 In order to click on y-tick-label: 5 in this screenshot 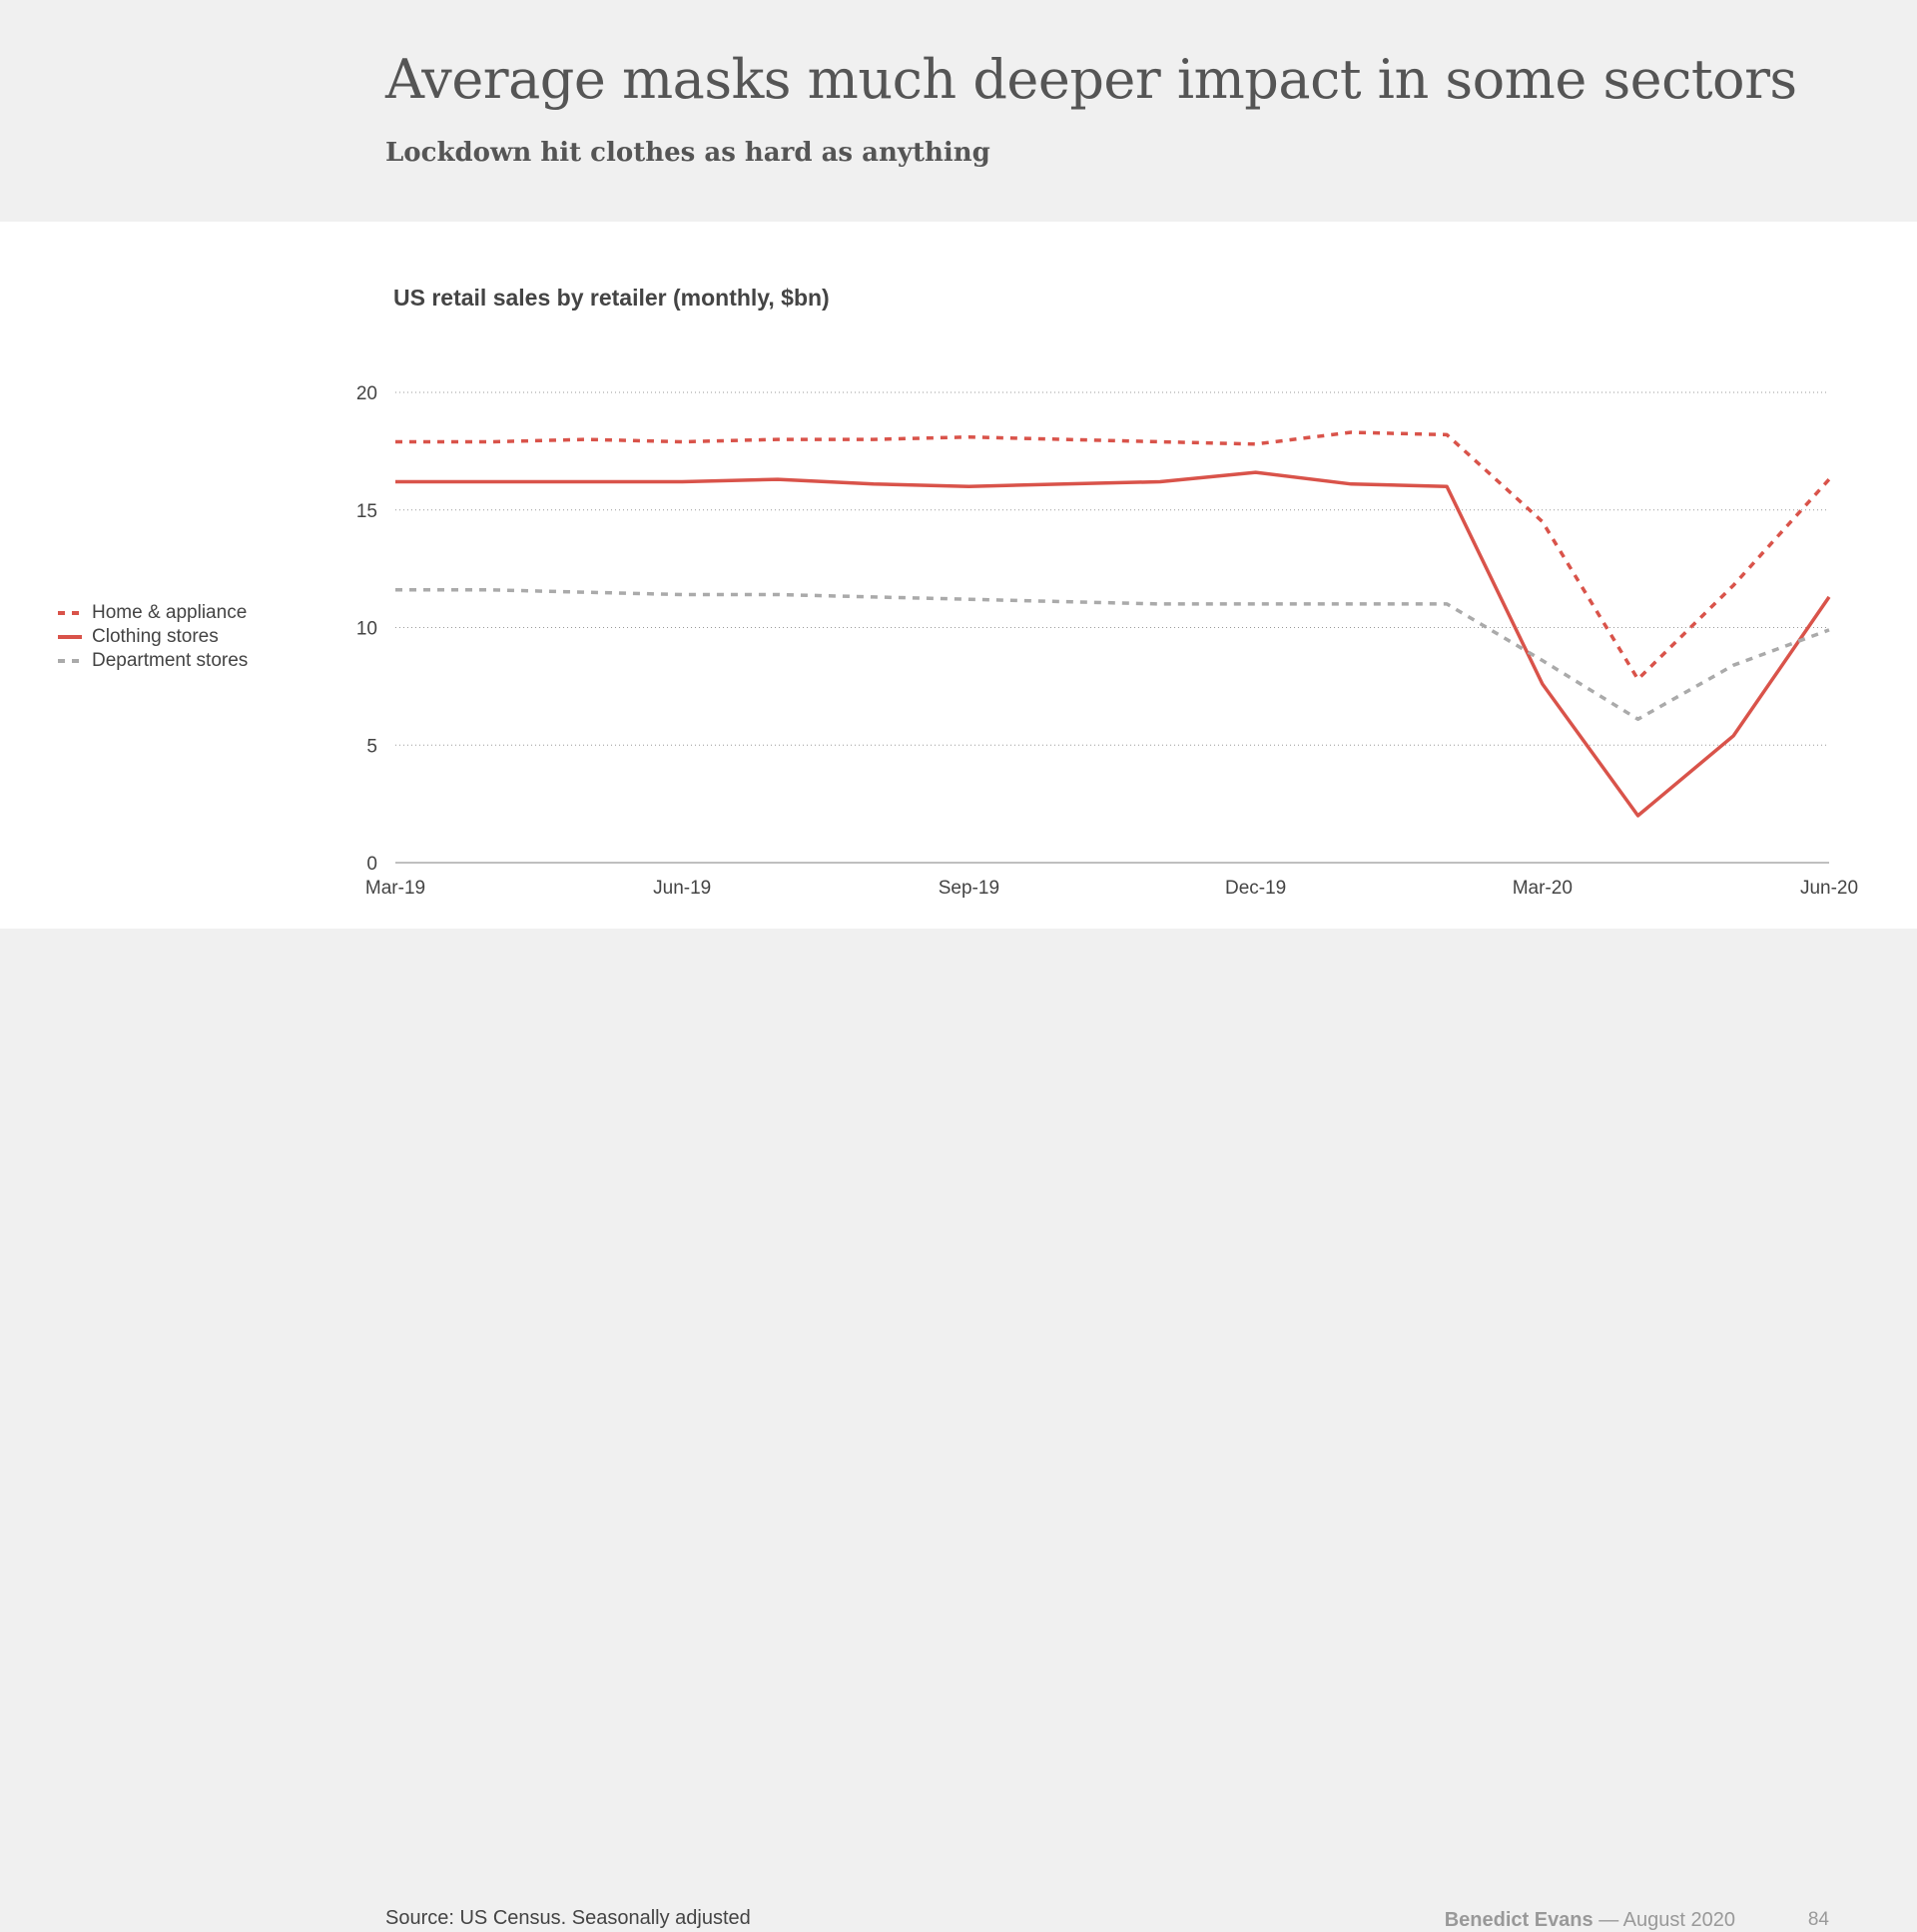, I will do `click(371, 746)`.